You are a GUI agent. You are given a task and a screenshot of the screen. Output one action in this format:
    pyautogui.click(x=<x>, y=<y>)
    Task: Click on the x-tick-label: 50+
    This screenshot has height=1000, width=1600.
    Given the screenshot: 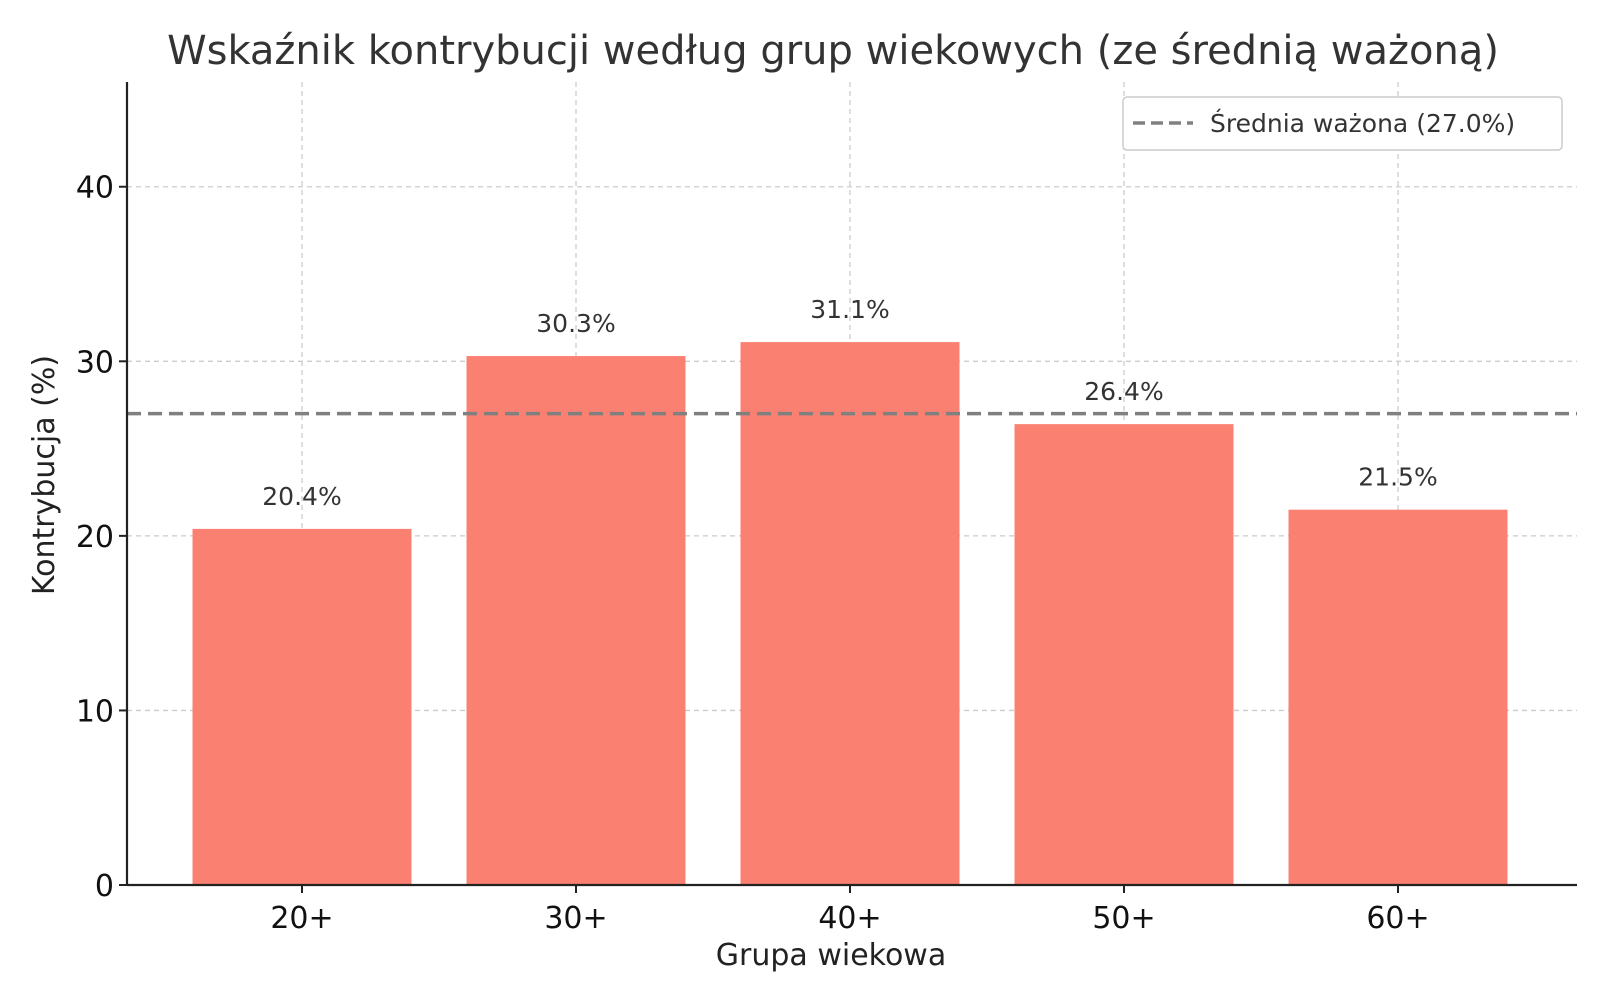 What is the action you would take?
    pyautogui.click(x=1123, y=918)
    